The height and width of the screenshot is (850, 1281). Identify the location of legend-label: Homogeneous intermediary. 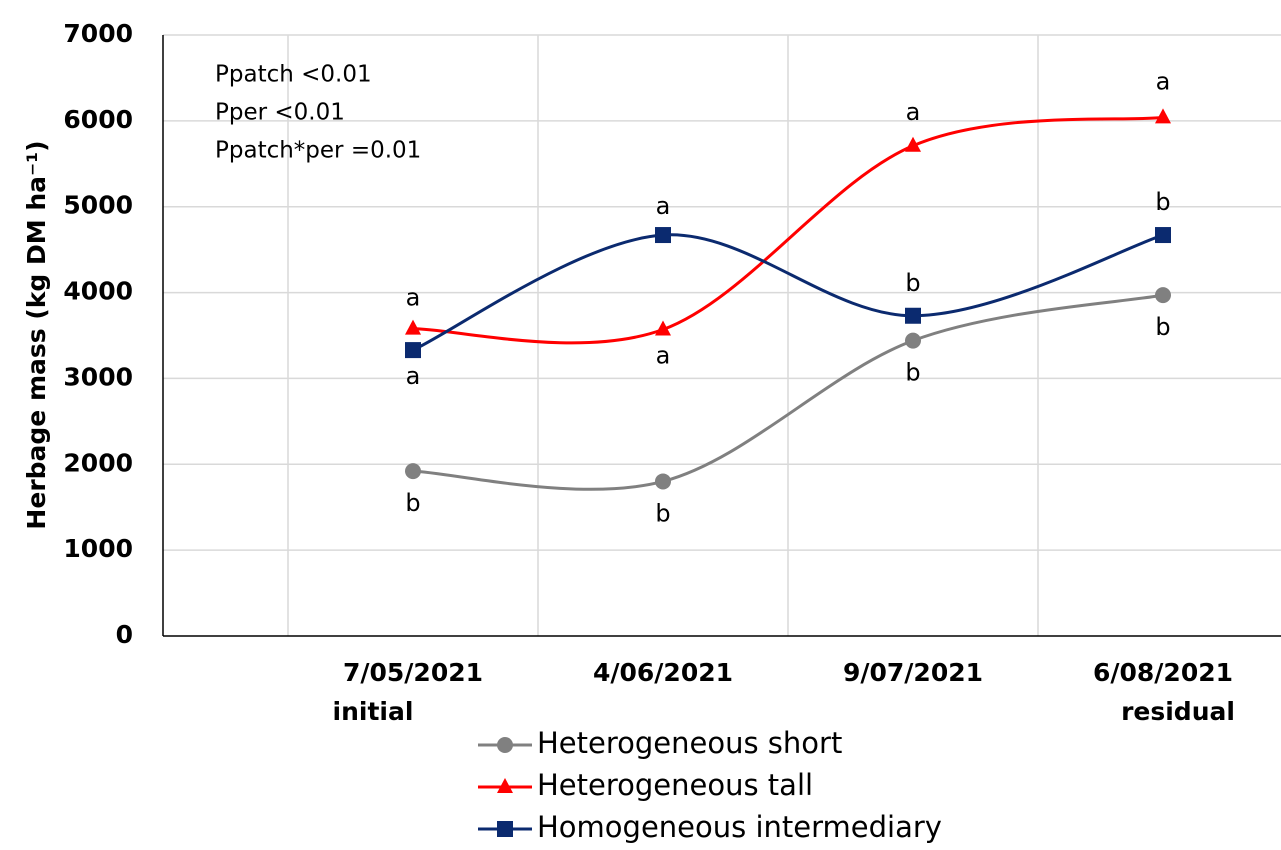
(739, 827).